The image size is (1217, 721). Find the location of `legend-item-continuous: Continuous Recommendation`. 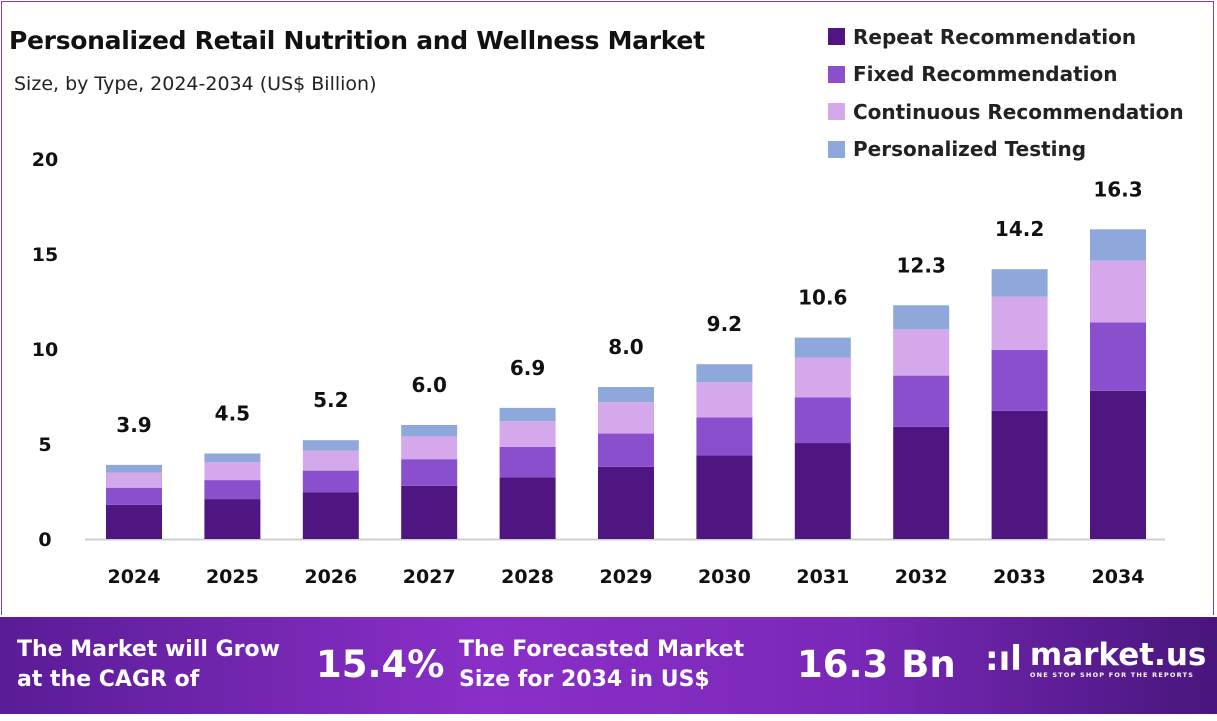

legend-item-continuous: Continuous Recommendation is located at coordinates (1006, 112).